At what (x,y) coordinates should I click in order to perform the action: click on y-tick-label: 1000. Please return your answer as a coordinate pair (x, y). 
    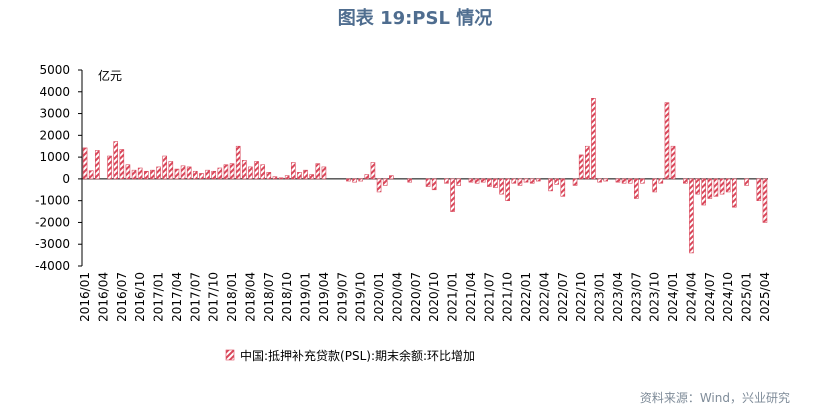
    Looking at the image, I should click on (54, 157).